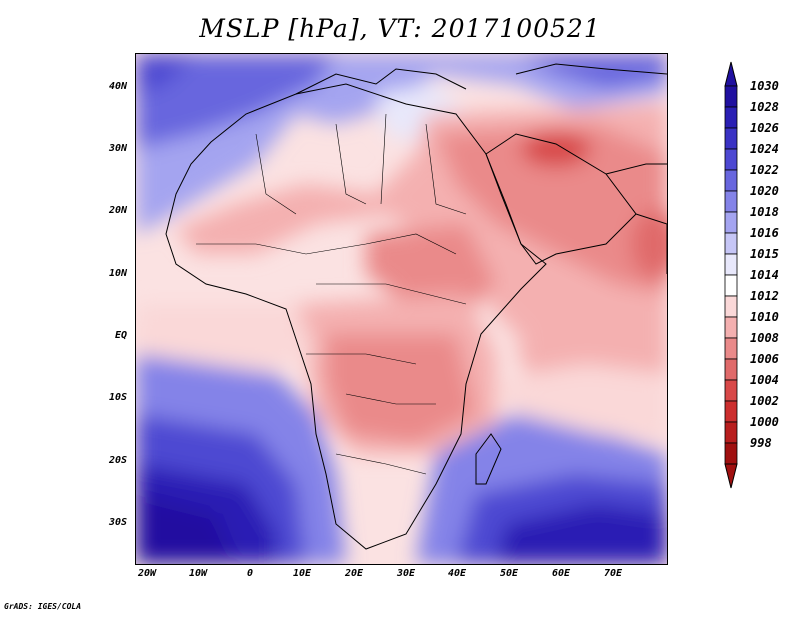  Describe the element at coordinates (764, 359) in the screenshot. I see `colorbar-label: 1006` at that location.